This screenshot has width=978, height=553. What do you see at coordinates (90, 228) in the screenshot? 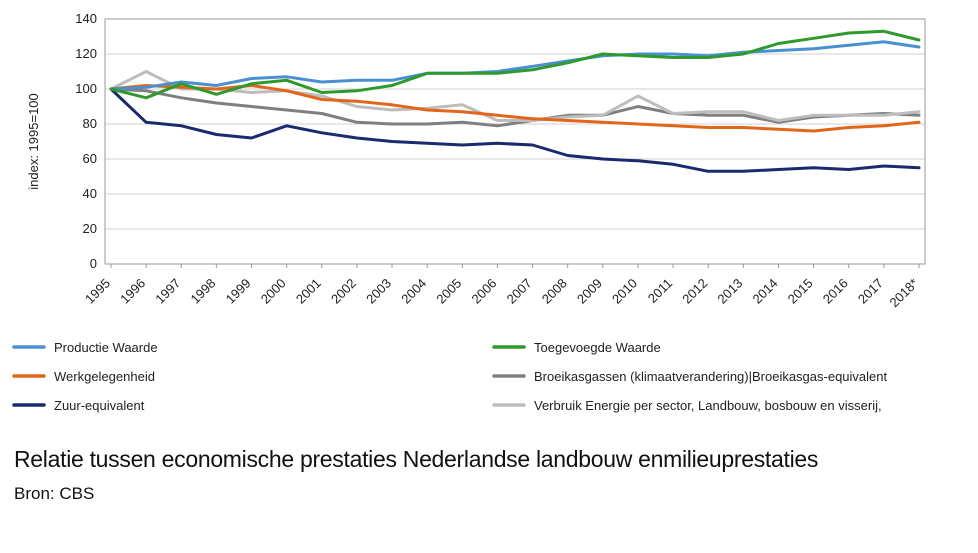
I see `y-tick-label: 20` at bounding box center [90, 228].